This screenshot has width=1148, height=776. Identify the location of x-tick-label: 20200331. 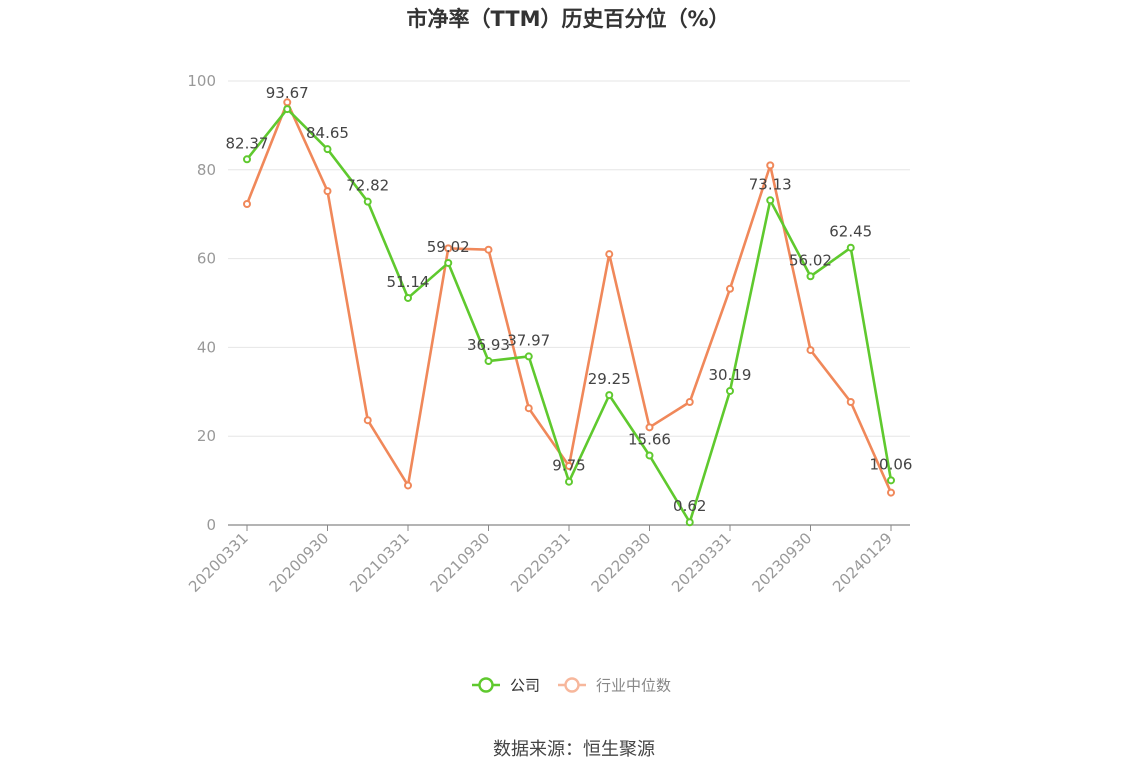
(218, 562).